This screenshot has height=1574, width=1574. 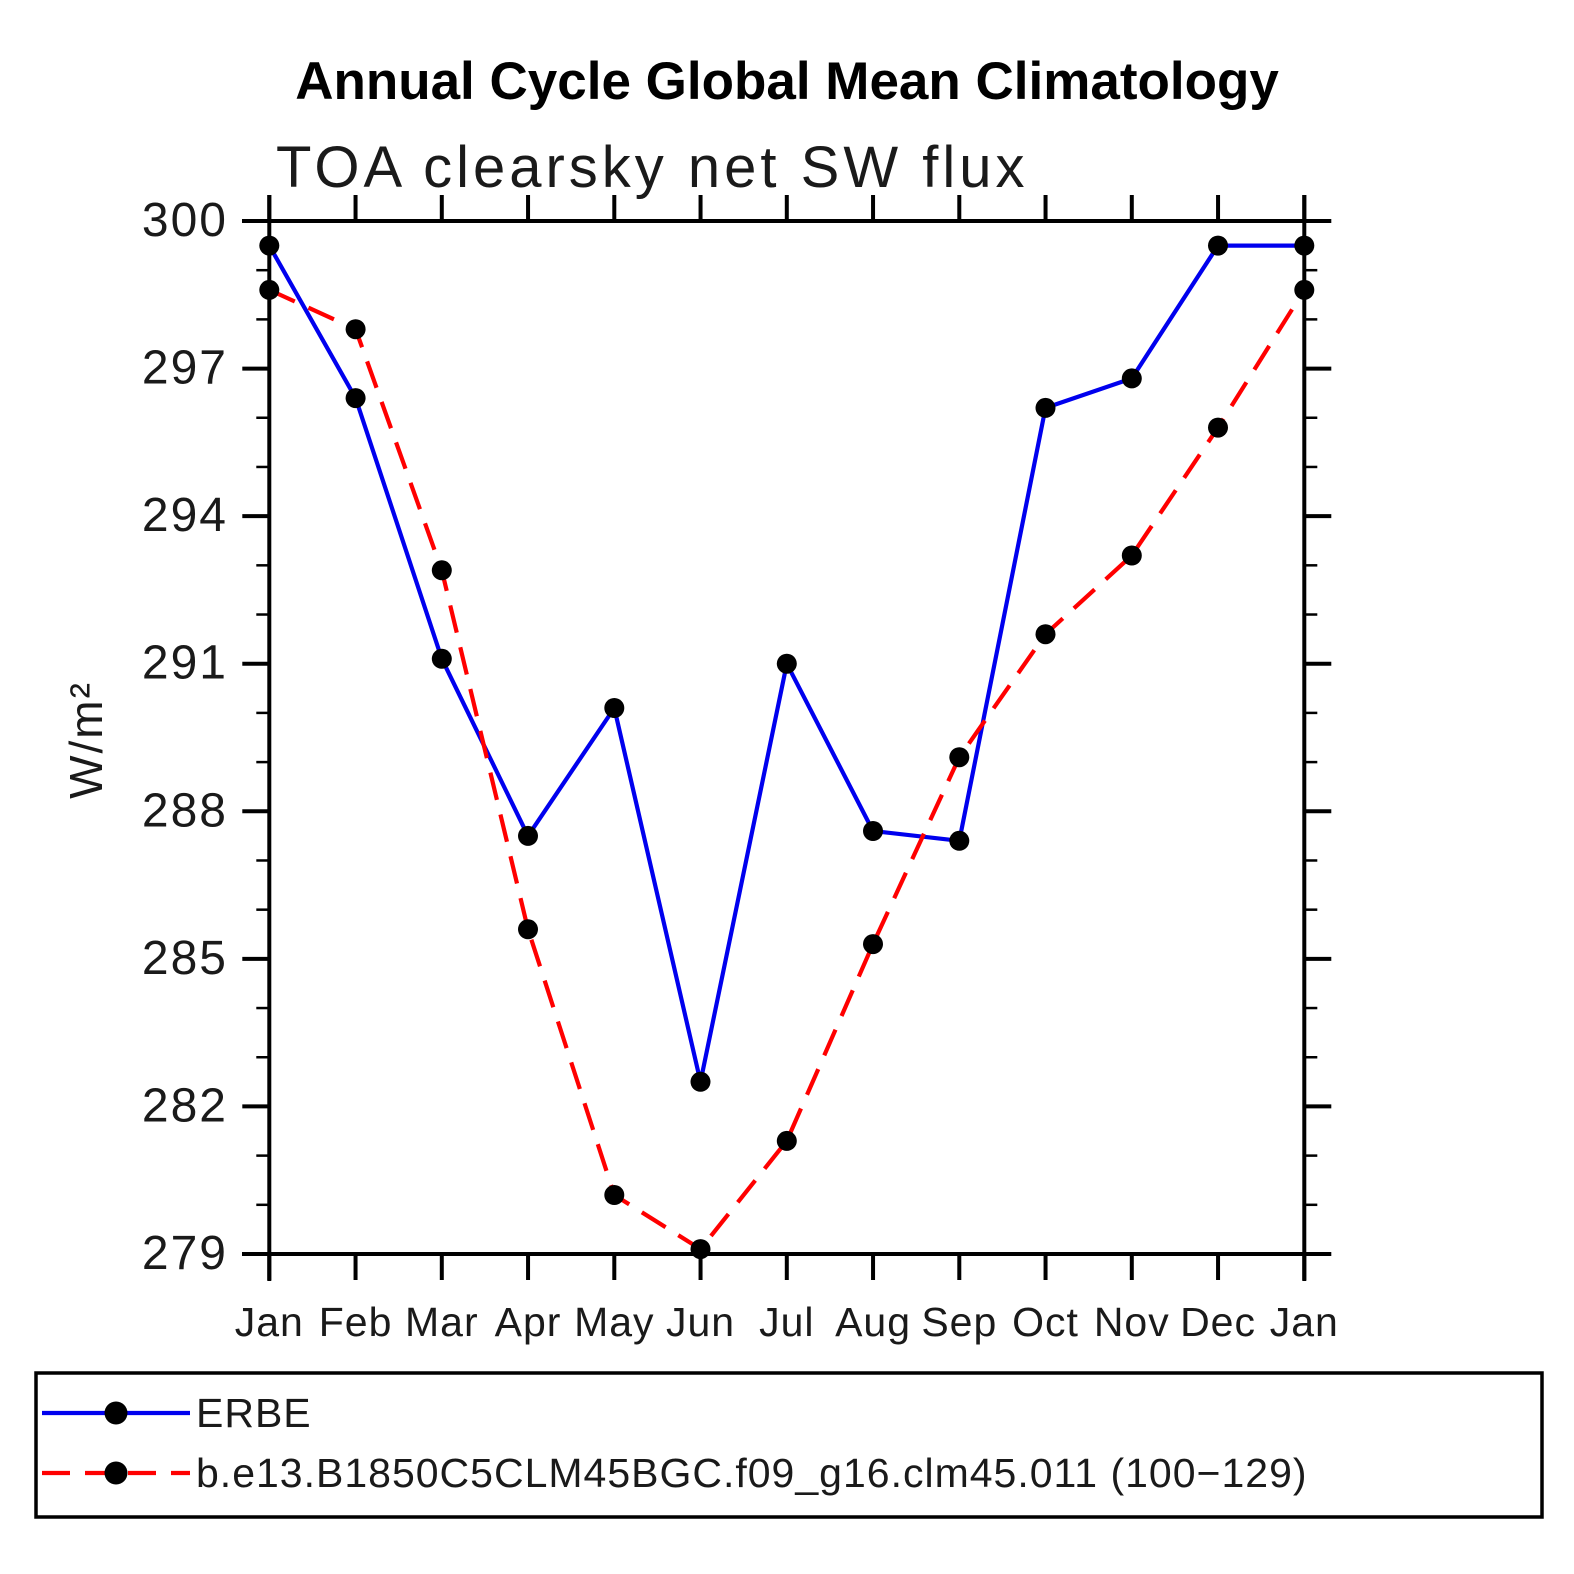 What do you see at coordinates (700, 1322) in the screenshot?
I see `x-tick-label: Jun` at bounding box center [700, 1322].